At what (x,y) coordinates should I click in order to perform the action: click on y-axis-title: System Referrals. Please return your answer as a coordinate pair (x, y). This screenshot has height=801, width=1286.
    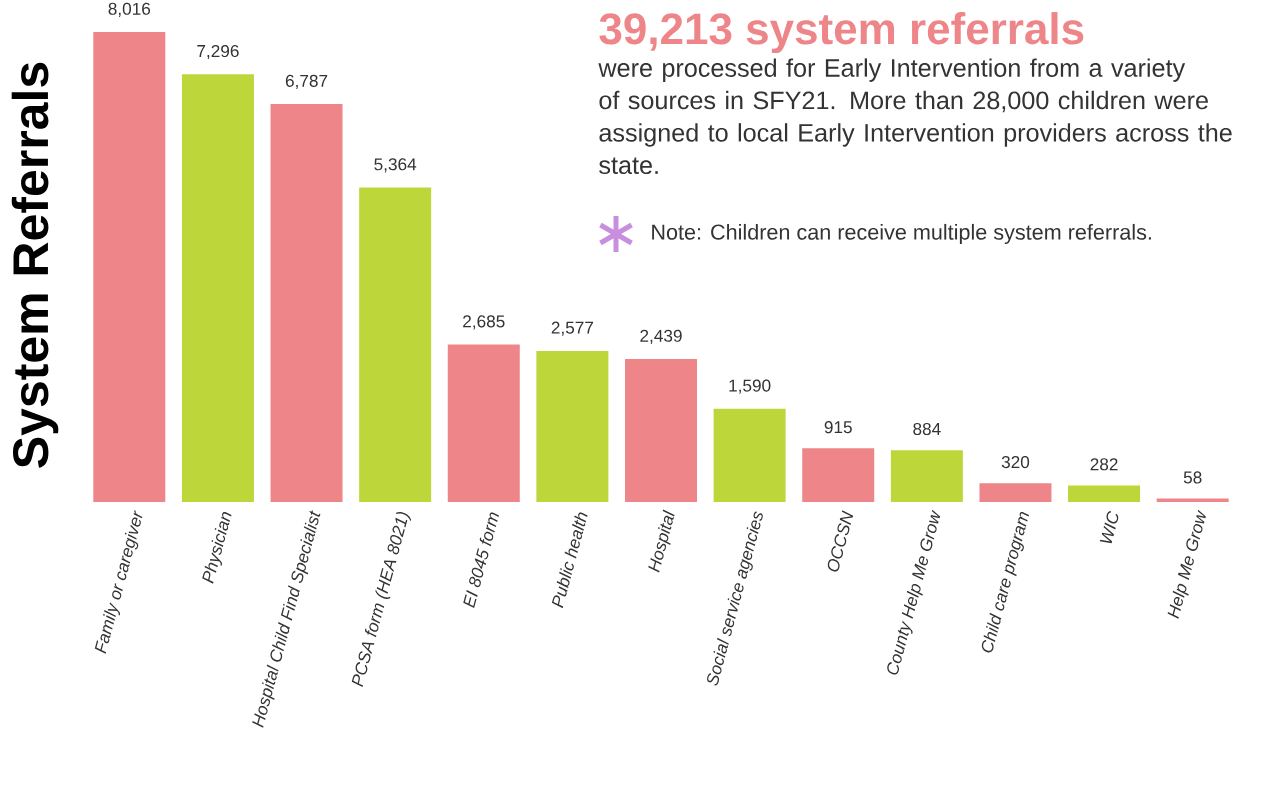
    Looking at the image, I should click on (35, 265).